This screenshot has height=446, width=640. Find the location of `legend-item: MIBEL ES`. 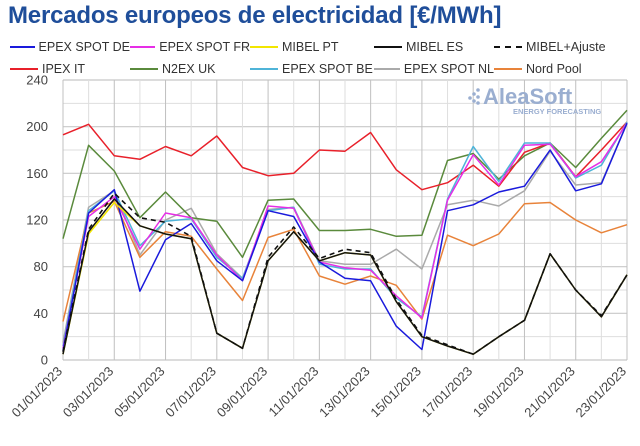

legend-item: MIBEL ES is located at coordinates (434, 47).